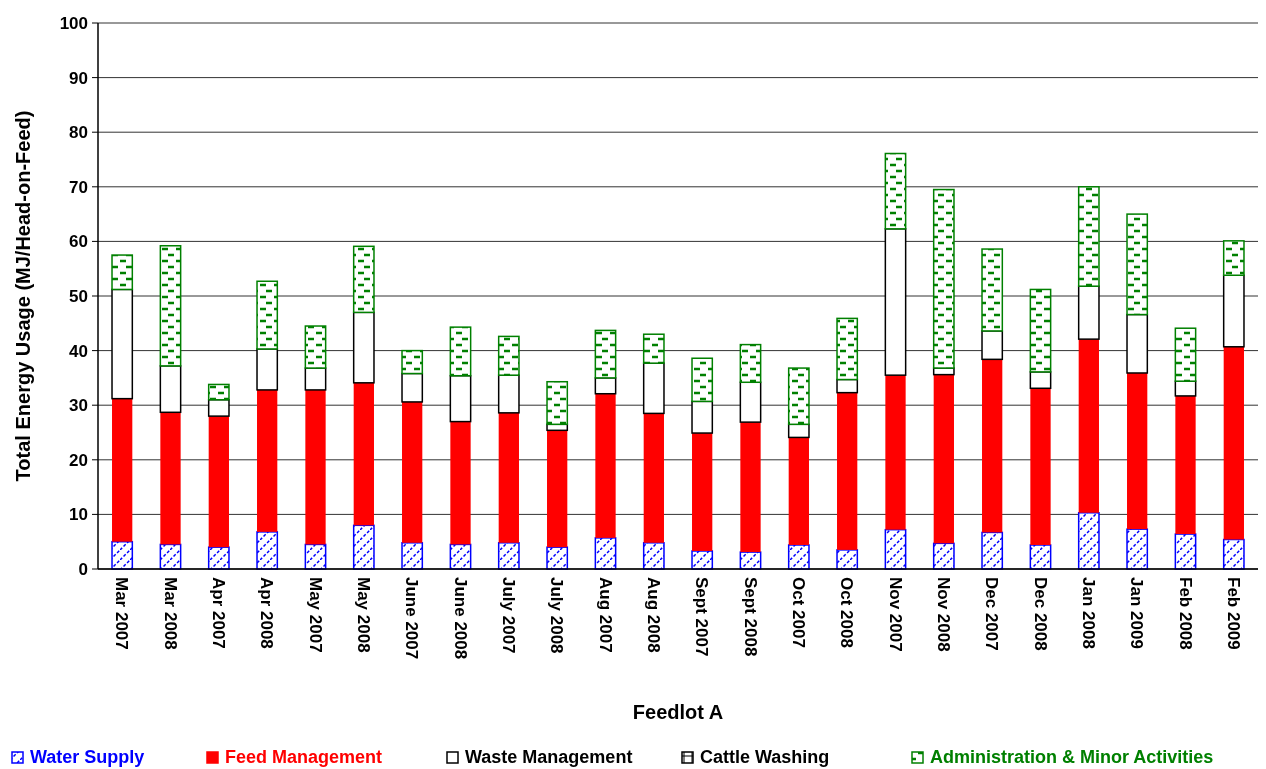 This screenshot has height=769, width=1266. Describe the element at coordinates (412, 618) in the screenshot. I see `x-tick-label: June 2007` at that location.